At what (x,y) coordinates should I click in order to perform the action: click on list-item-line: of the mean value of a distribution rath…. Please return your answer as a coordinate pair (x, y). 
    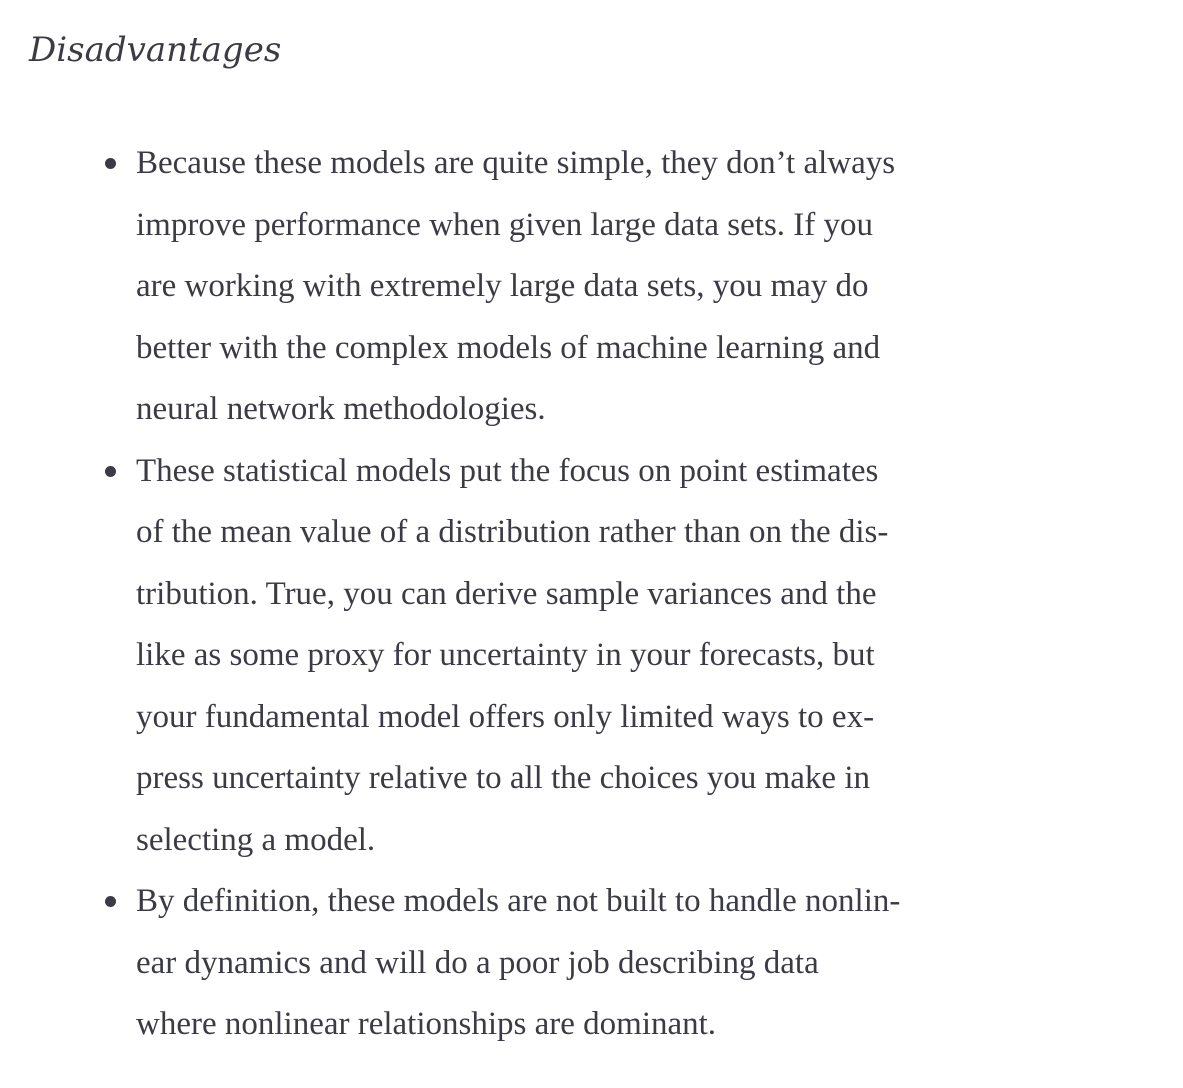
    Looking at the image, I should click on (512, 532).